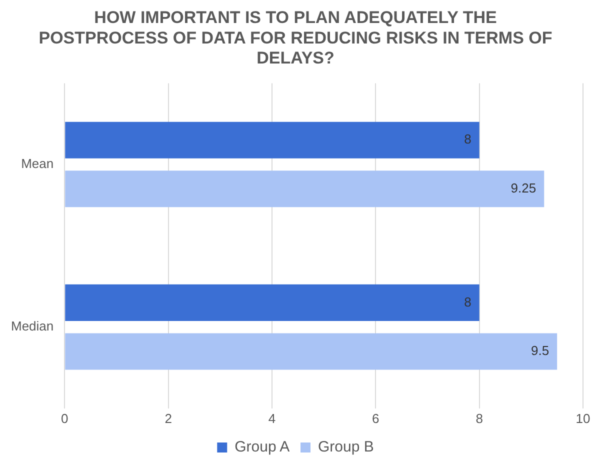 The width and height of the screenshot is (605, 473). Describe the element at coordinates (376, 418) in the screenshot. I see `x-tick-label: 6` at that location.